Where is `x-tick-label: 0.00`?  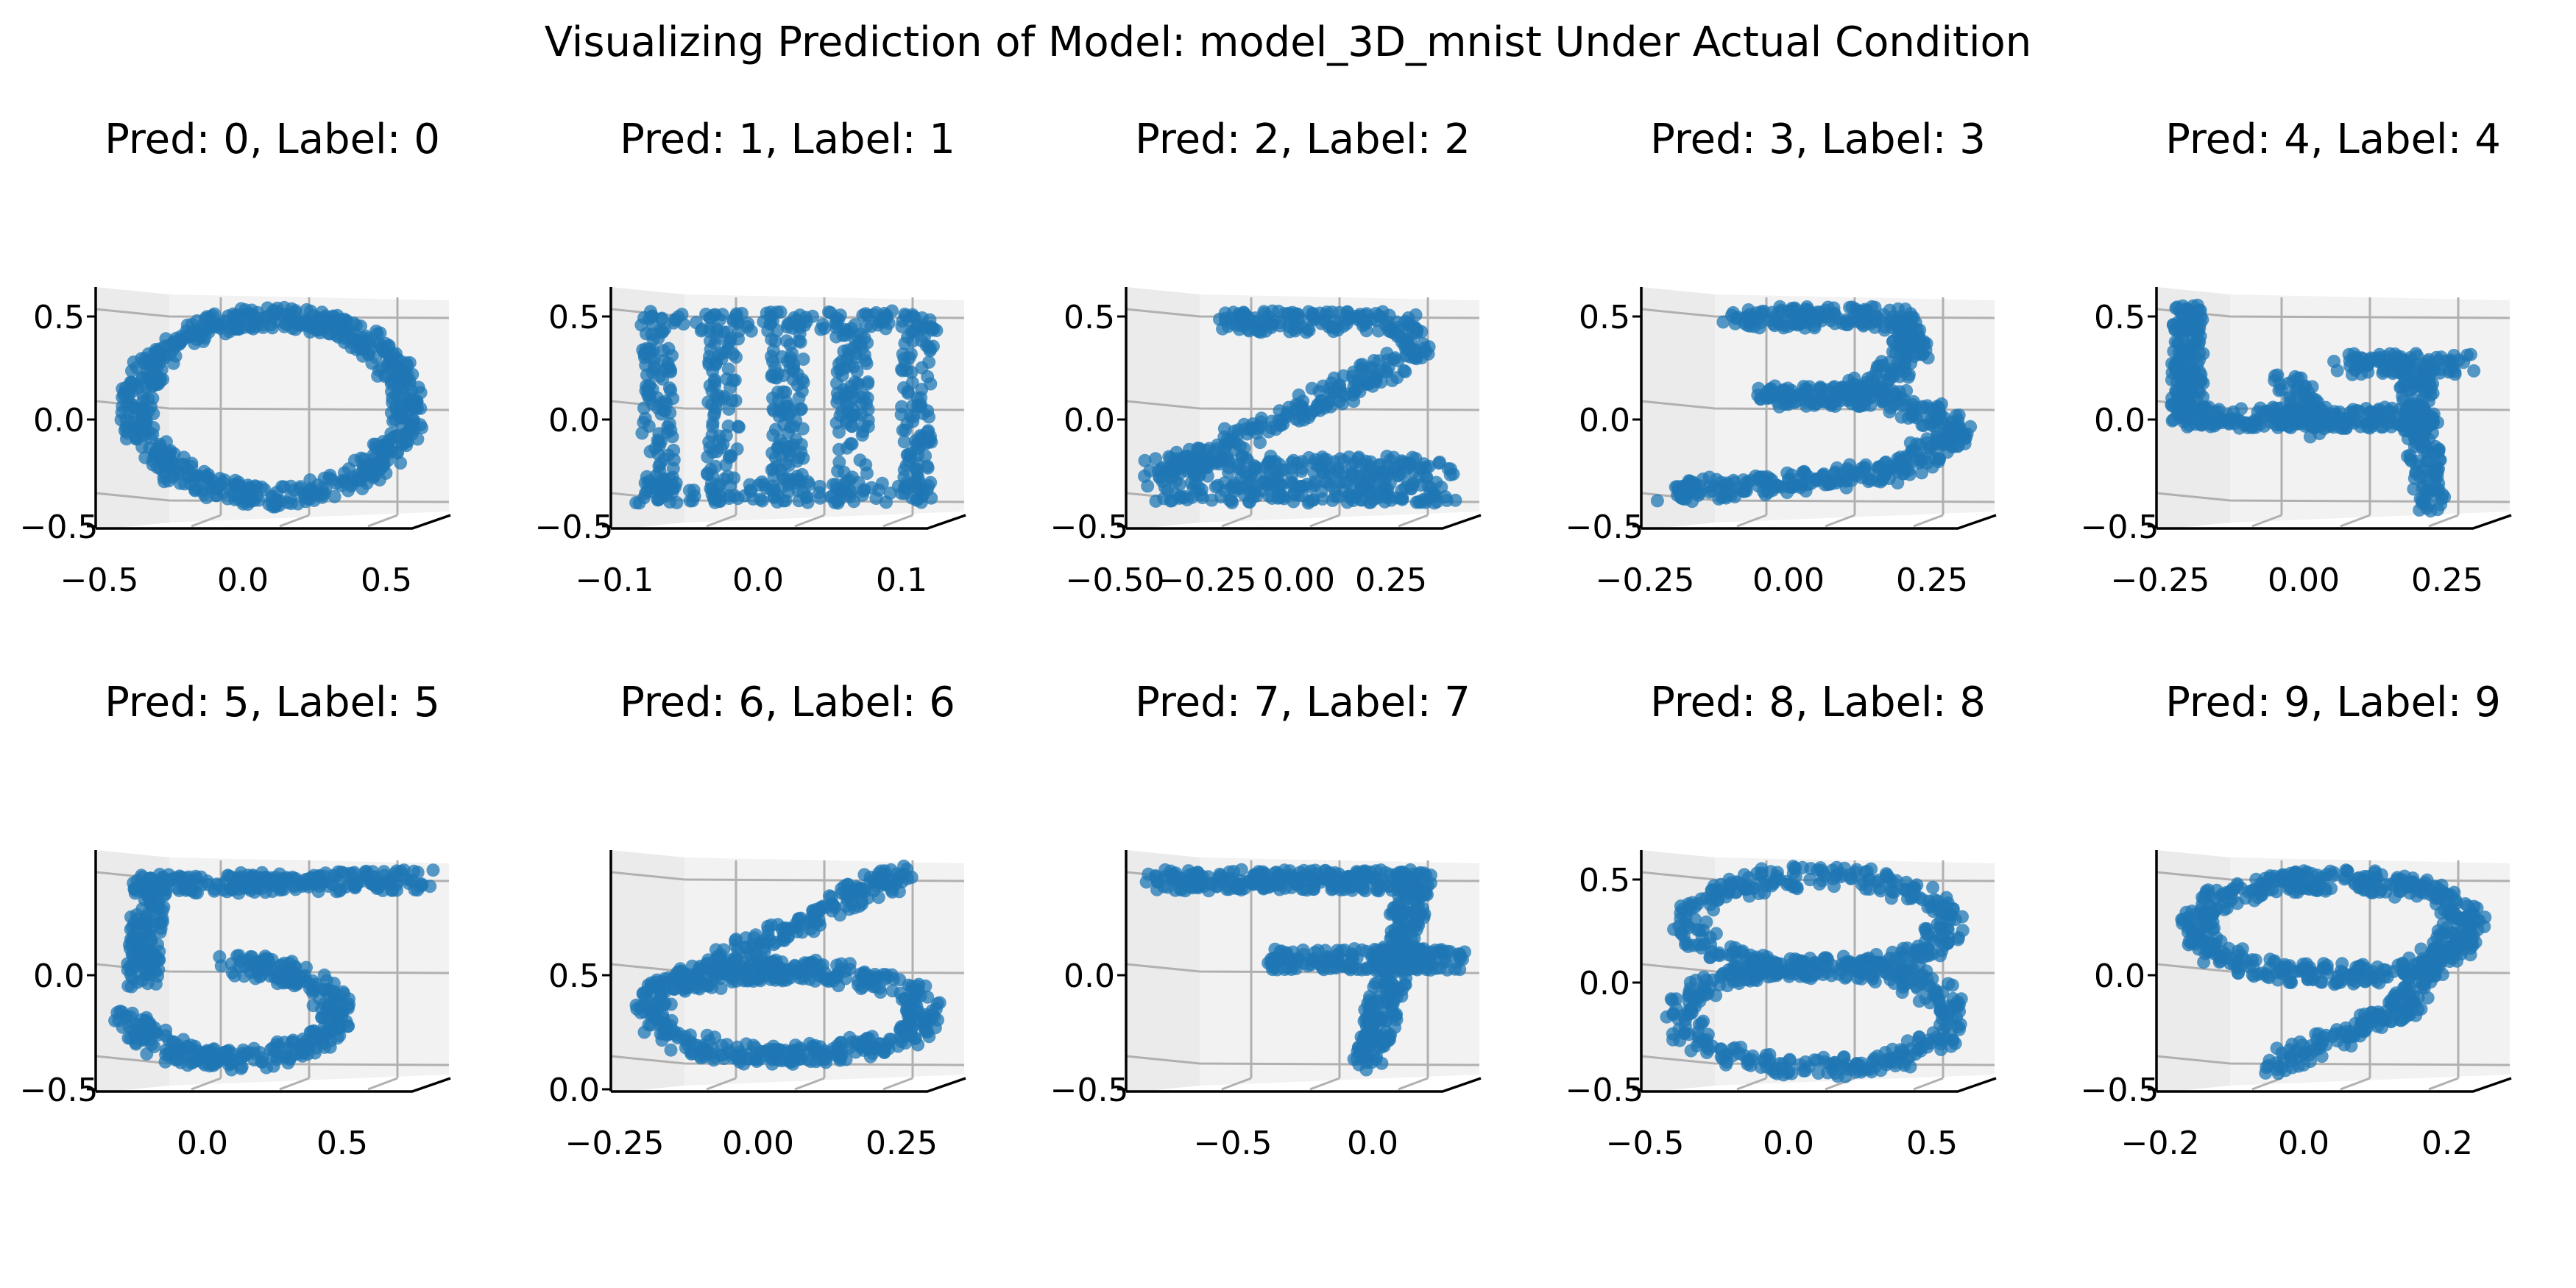
x-tick-label: 0.00 is located at coordinates (1788, 580).